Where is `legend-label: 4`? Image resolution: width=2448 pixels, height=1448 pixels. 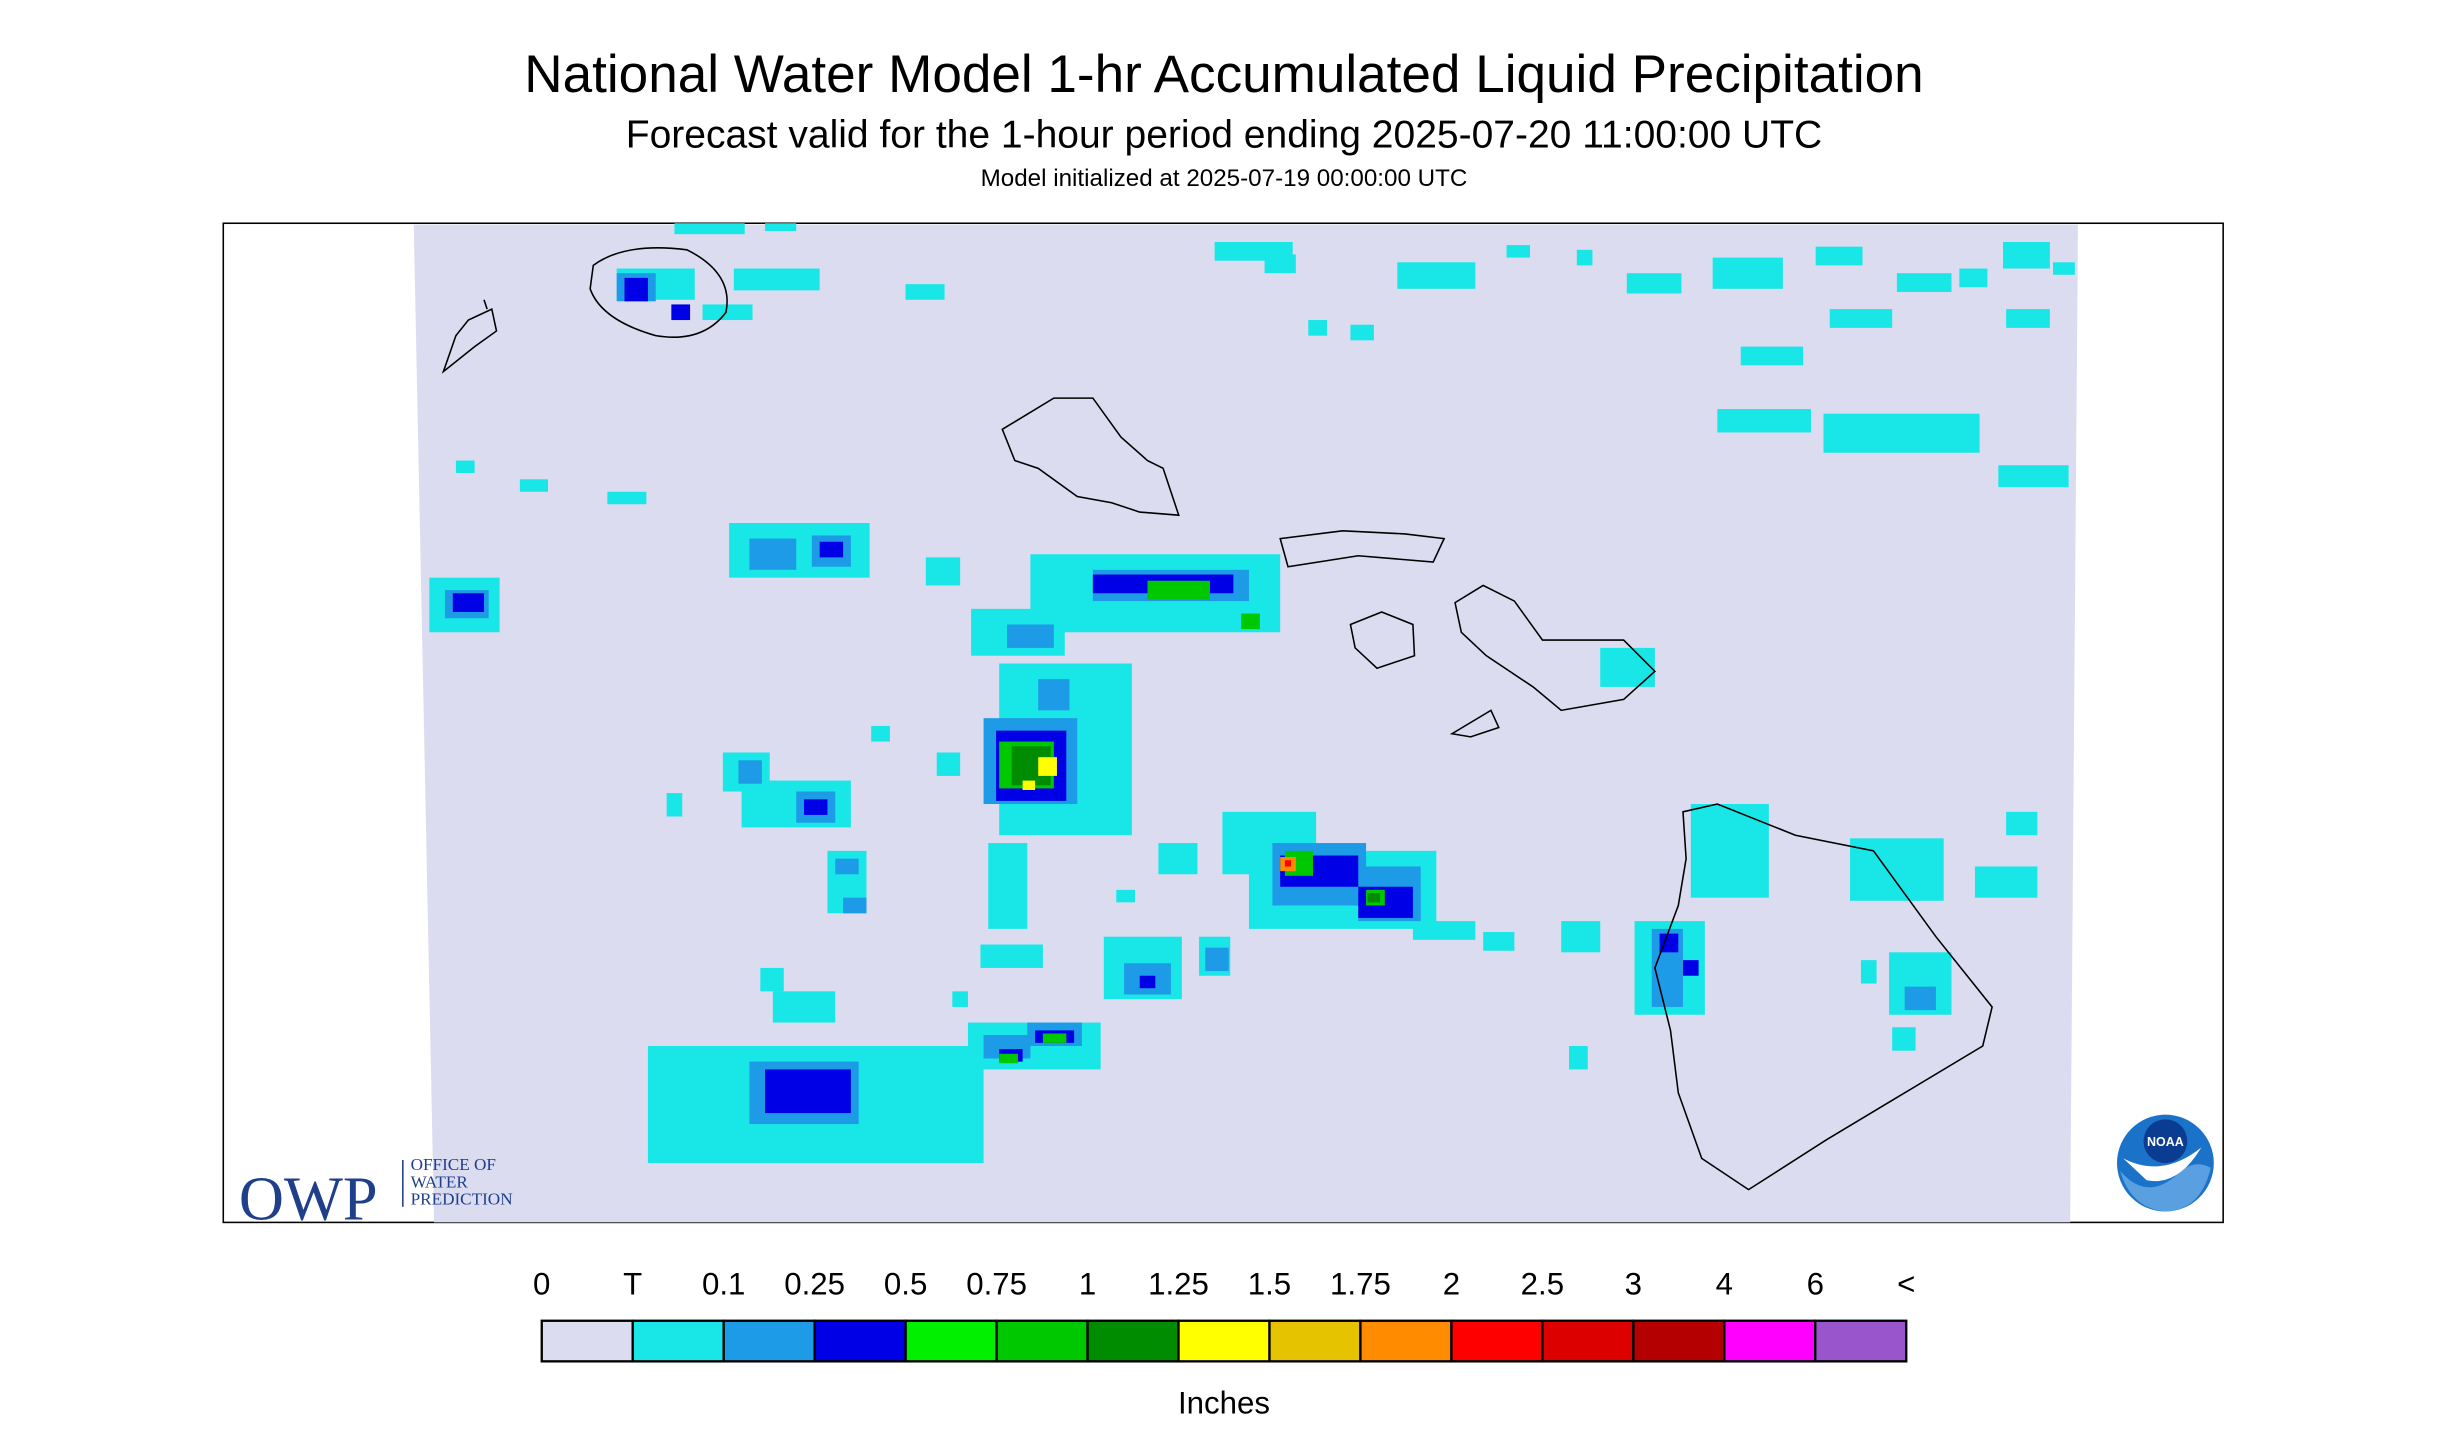 legend-label: 4 is located at coordinates (1724, 1284).